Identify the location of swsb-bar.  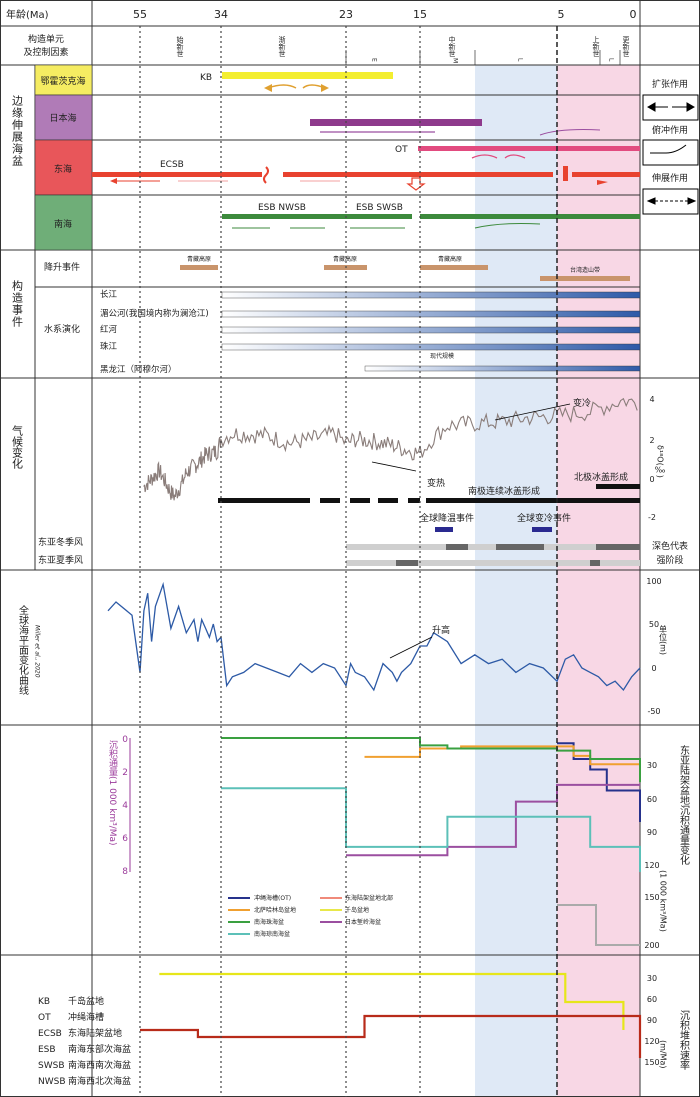
(530, 216).